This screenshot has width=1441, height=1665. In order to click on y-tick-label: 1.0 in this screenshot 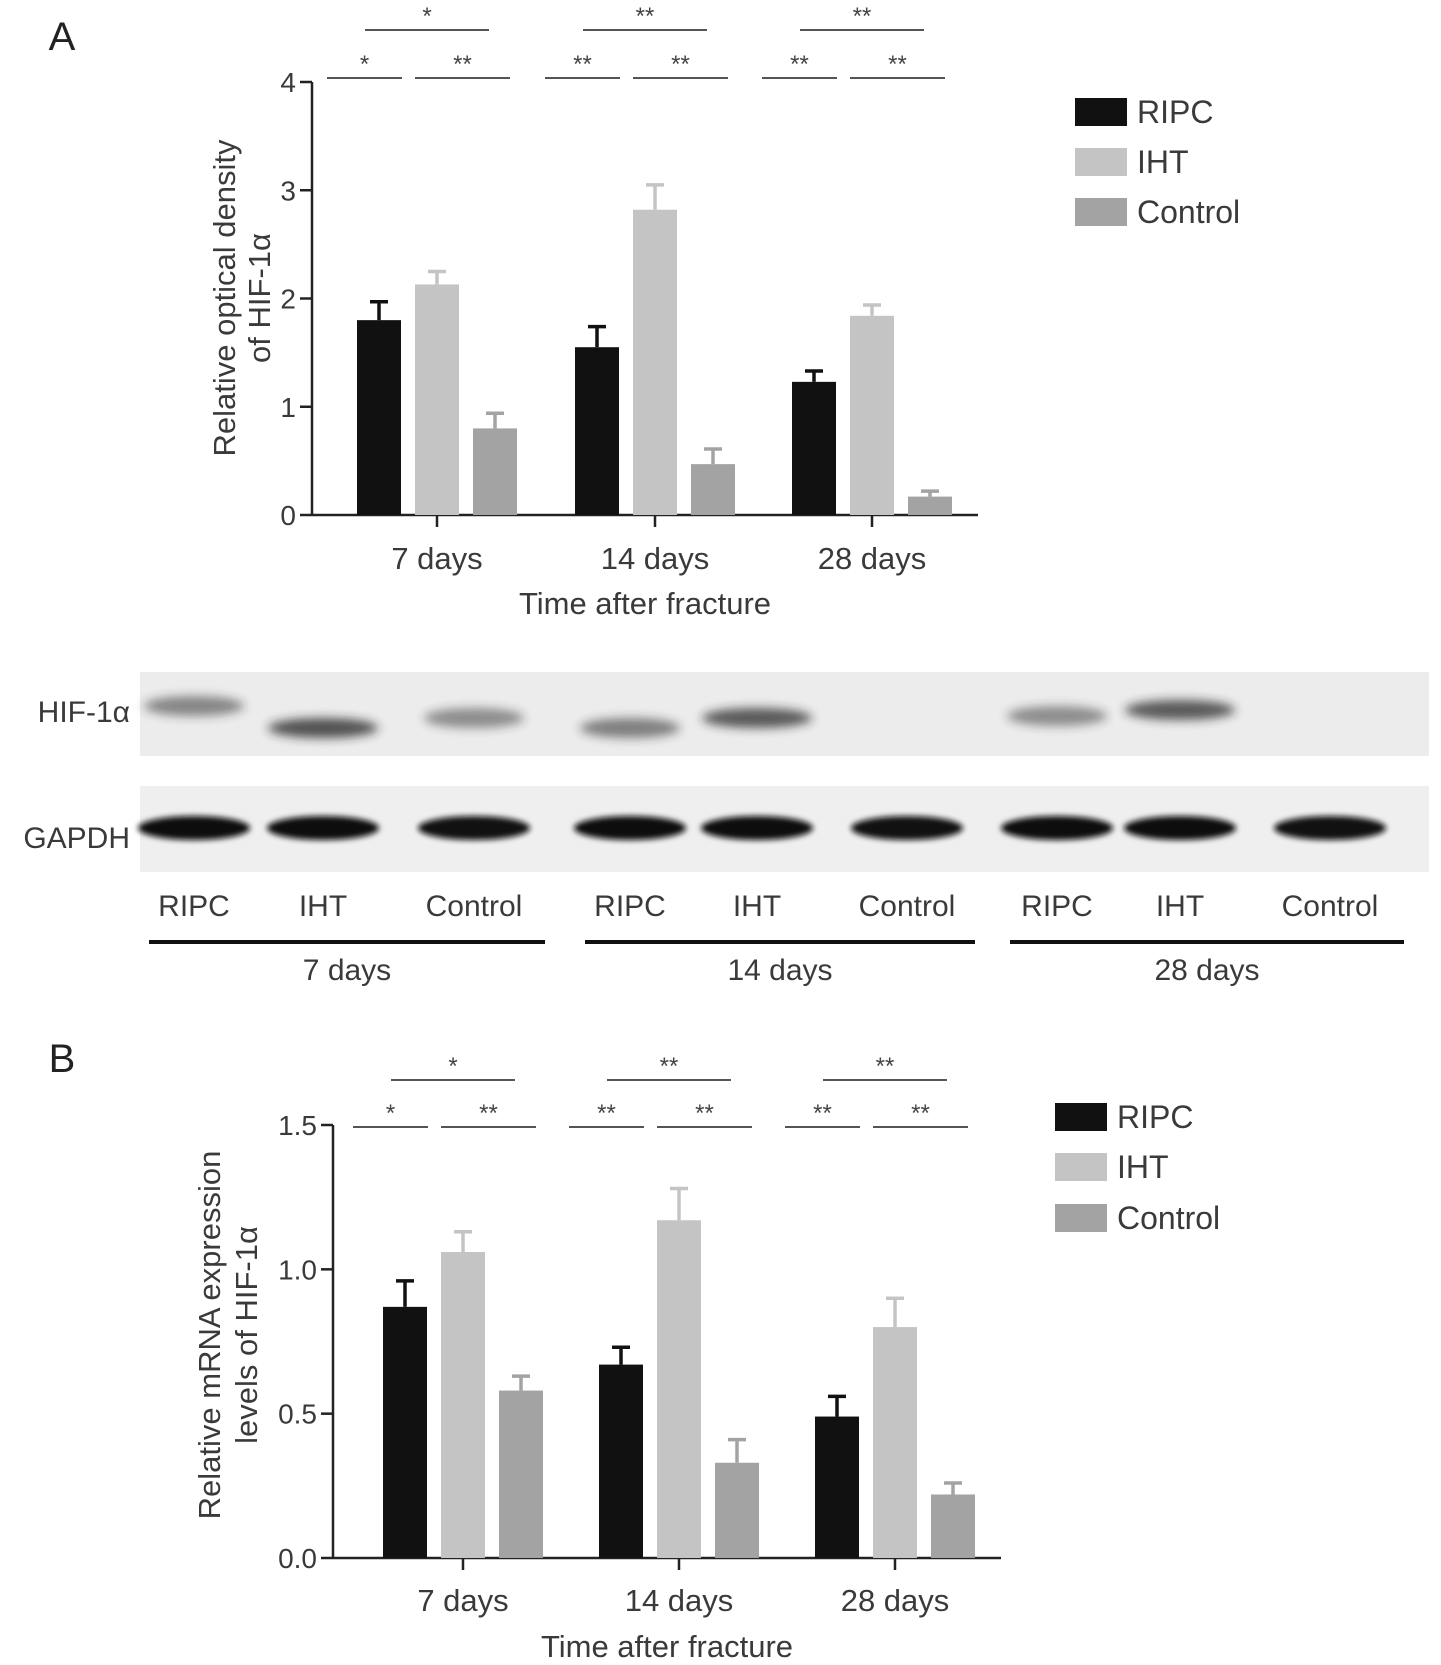, I will do `click(297, 1269)`.